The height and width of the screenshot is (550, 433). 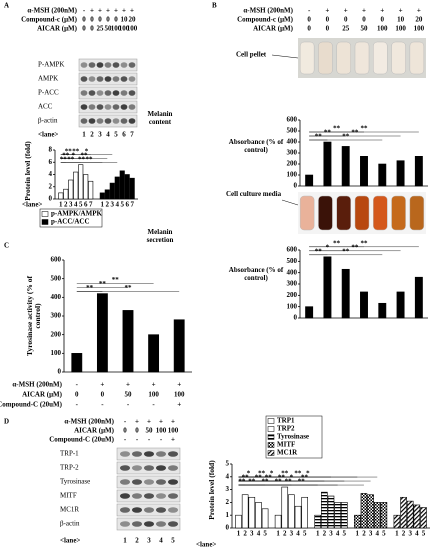 What do you see at coordinates (127, 205) in the screenshot?
I see `x-tick-label: 6` at bounding box center [127, 205].